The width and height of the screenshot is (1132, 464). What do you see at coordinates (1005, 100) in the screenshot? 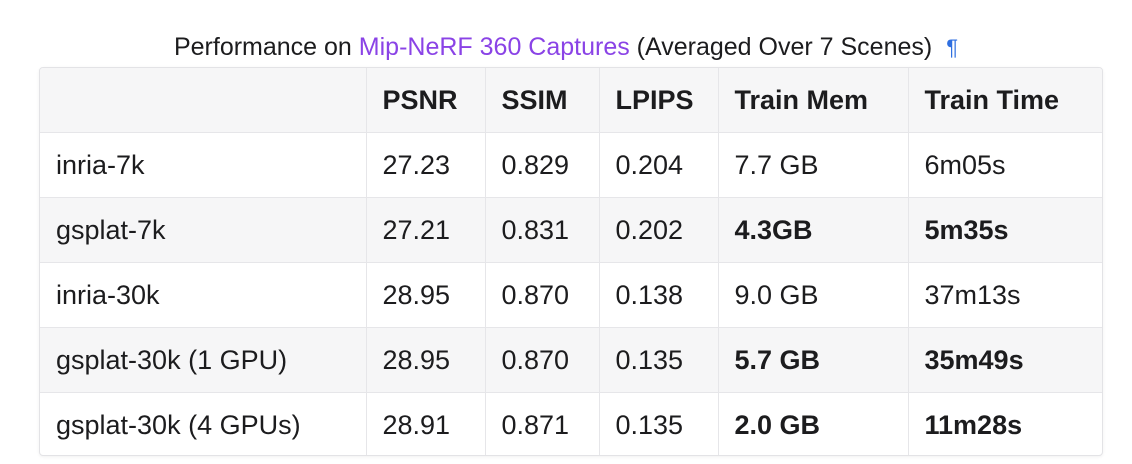
I see `header-train-time: Train Time` at bounding box center [1005, 100].